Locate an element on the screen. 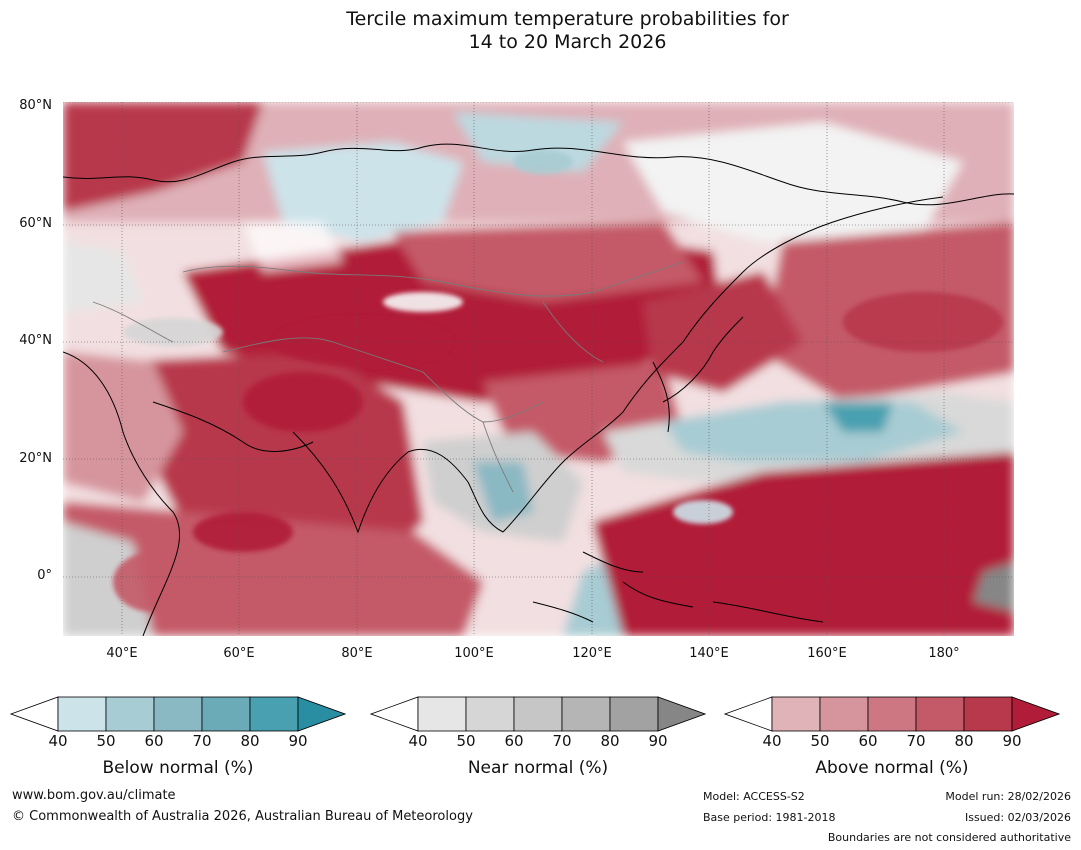 The height and width of the screenshot is (850, 1081). model-run: Model run: 28/02/2026 is located at coordinates (1008, 796).